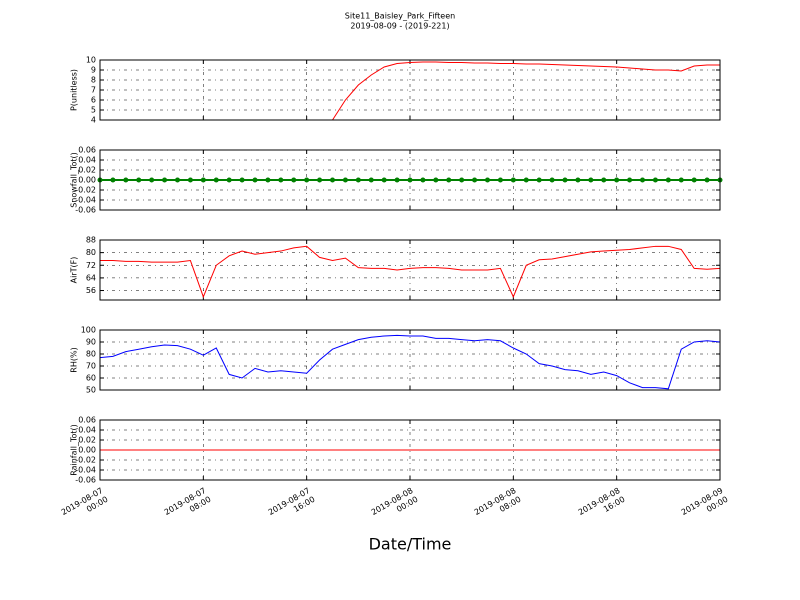 This screenshot has width=800, height=600. Describe the element at coordinates (91, 342) in the screenshot. I see `y-tick-label: 90` at that location.